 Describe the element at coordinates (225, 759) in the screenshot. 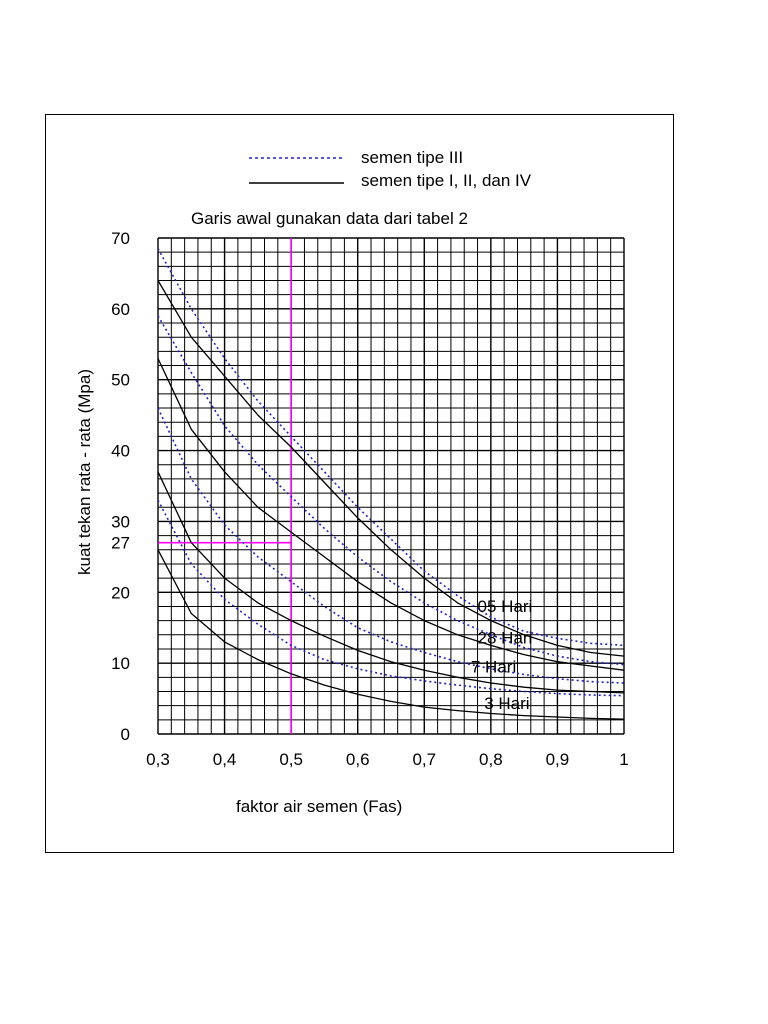

I see `x-tick-label: 0,4` at that location.